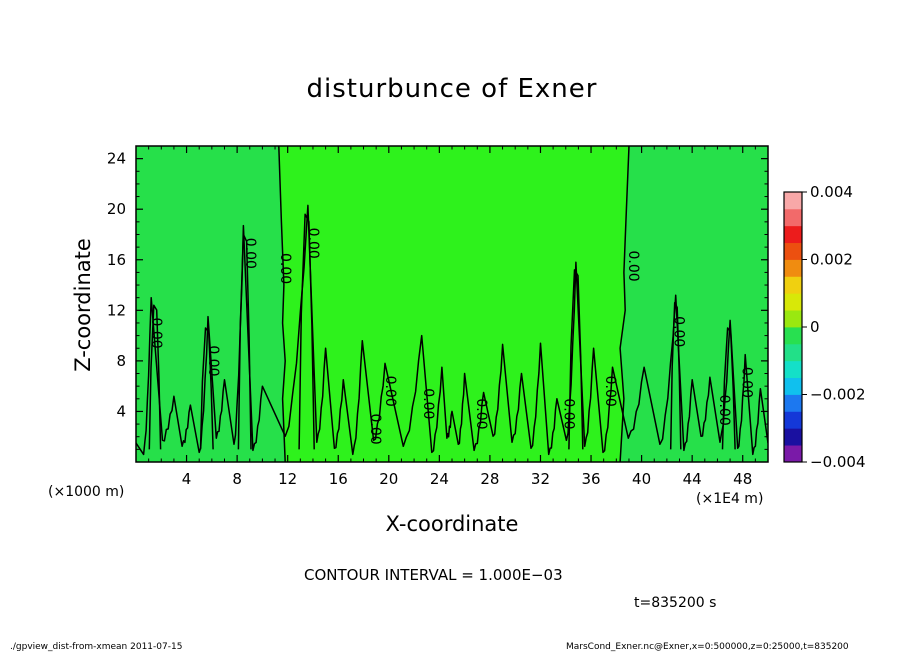  Describe the element at coordinates (742, 479) in the screenshot. I see `x-tick-label: 48` at that location.